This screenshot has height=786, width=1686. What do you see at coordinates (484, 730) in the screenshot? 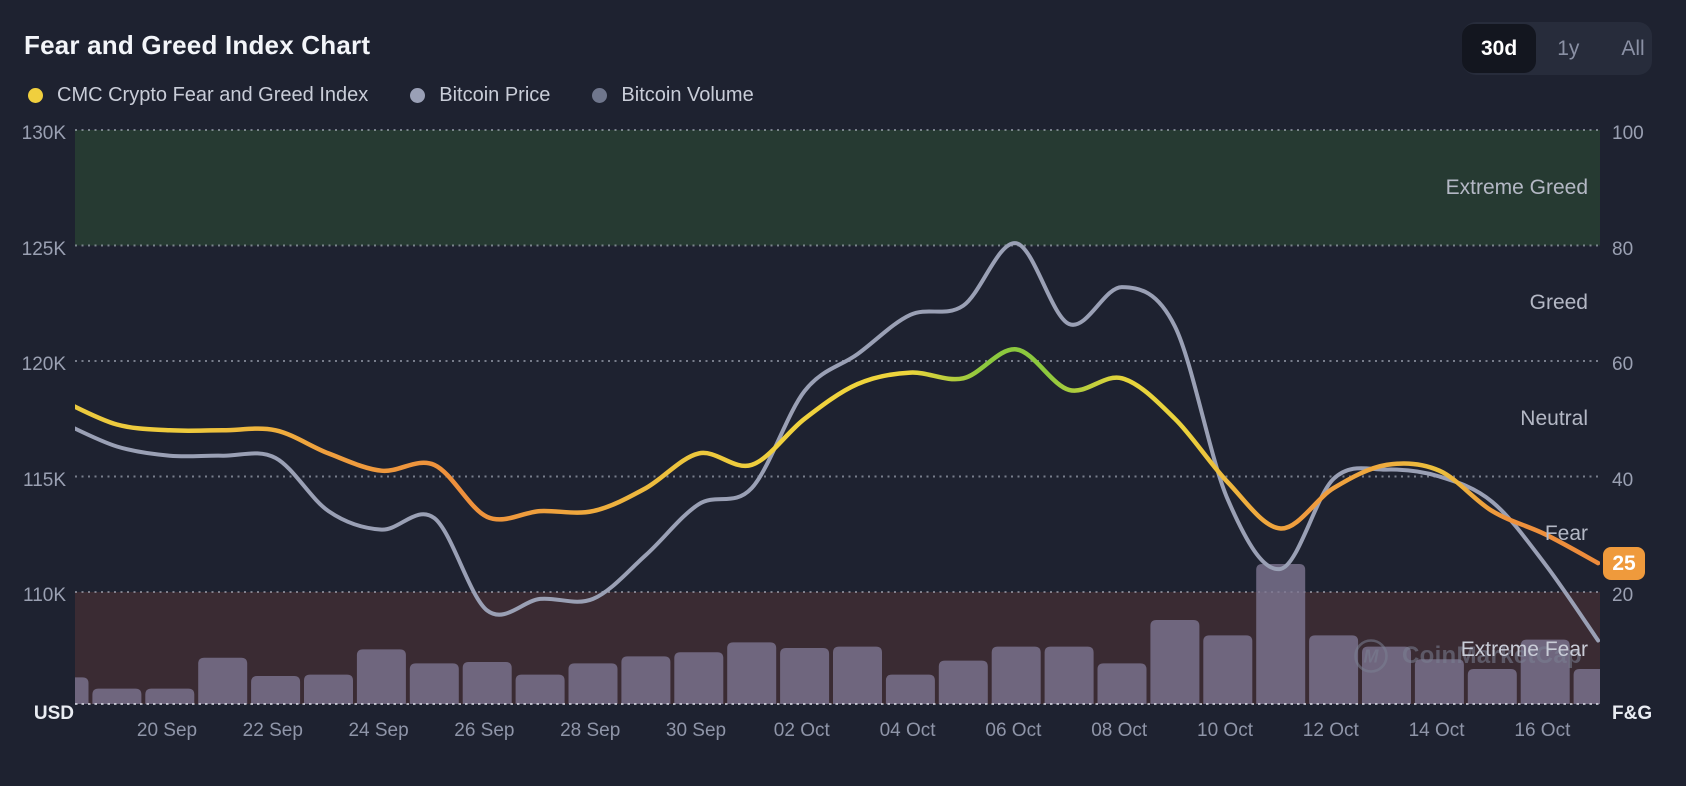
I see `x-axis-tick: 26 Sep` at bounding box center [484, 730].